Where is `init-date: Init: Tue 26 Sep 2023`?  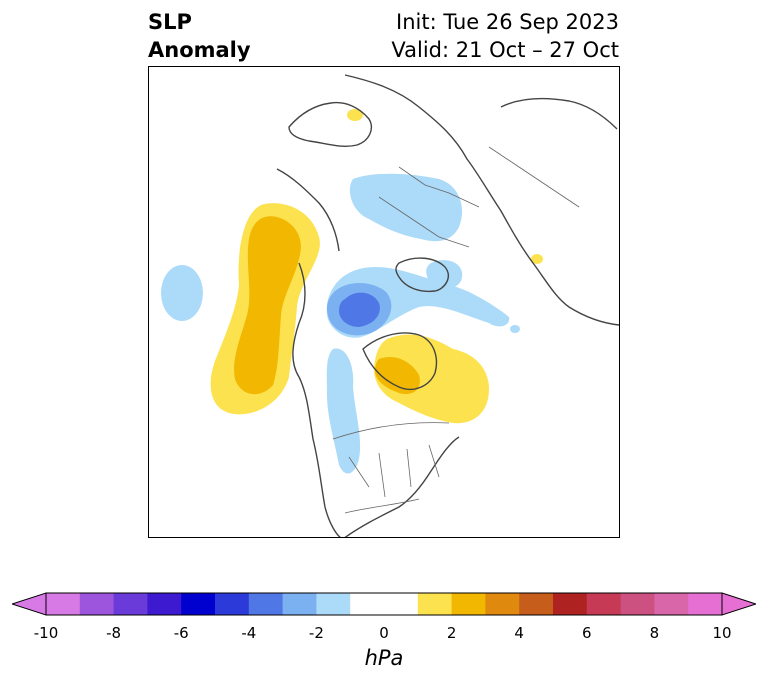 init-date: Init: Tue 26 Sep 2023 is located at coordinates (507, 22).